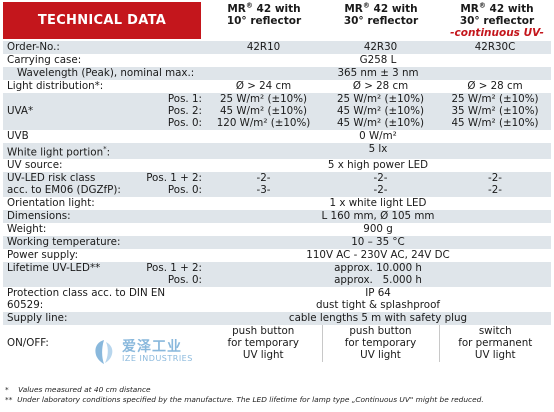 The image size is (554, 412). What do you see at coordinates (277, 47) in the screenshot?
I see `row-order-no: Order-No.: 42R10 42R30 42R30C` at bounding box center [277, 47].